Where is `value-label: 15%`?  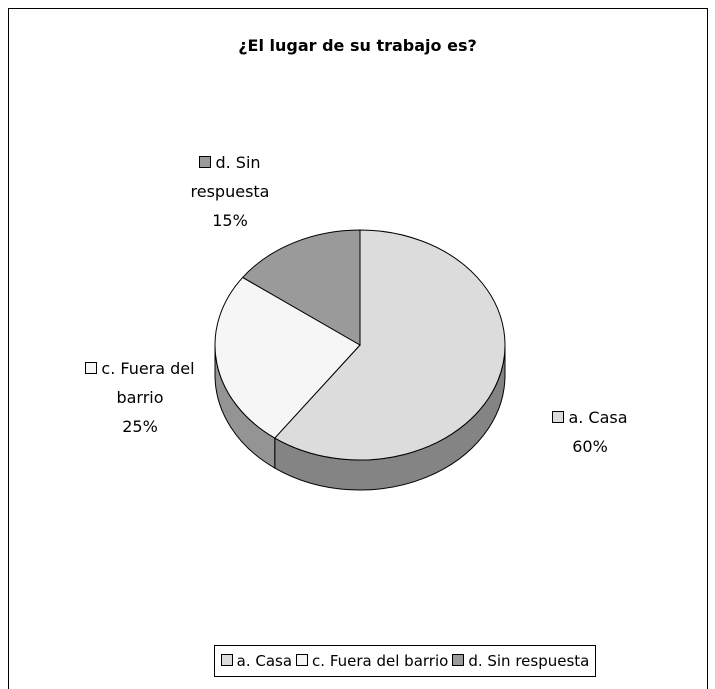
value-label: 15% is located at coordinates (230, 220).